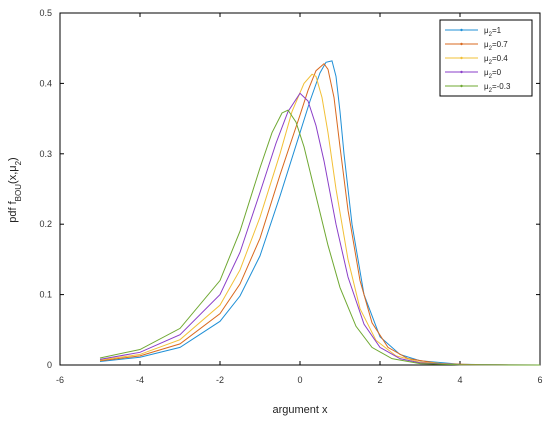 Image resolution: width=550 pixels, height=421 pixels. What do you see at coordinates (18, 162) in the screenshot?
I see `y-label-suffix-sub: 2` at bounding box center [18, 162].